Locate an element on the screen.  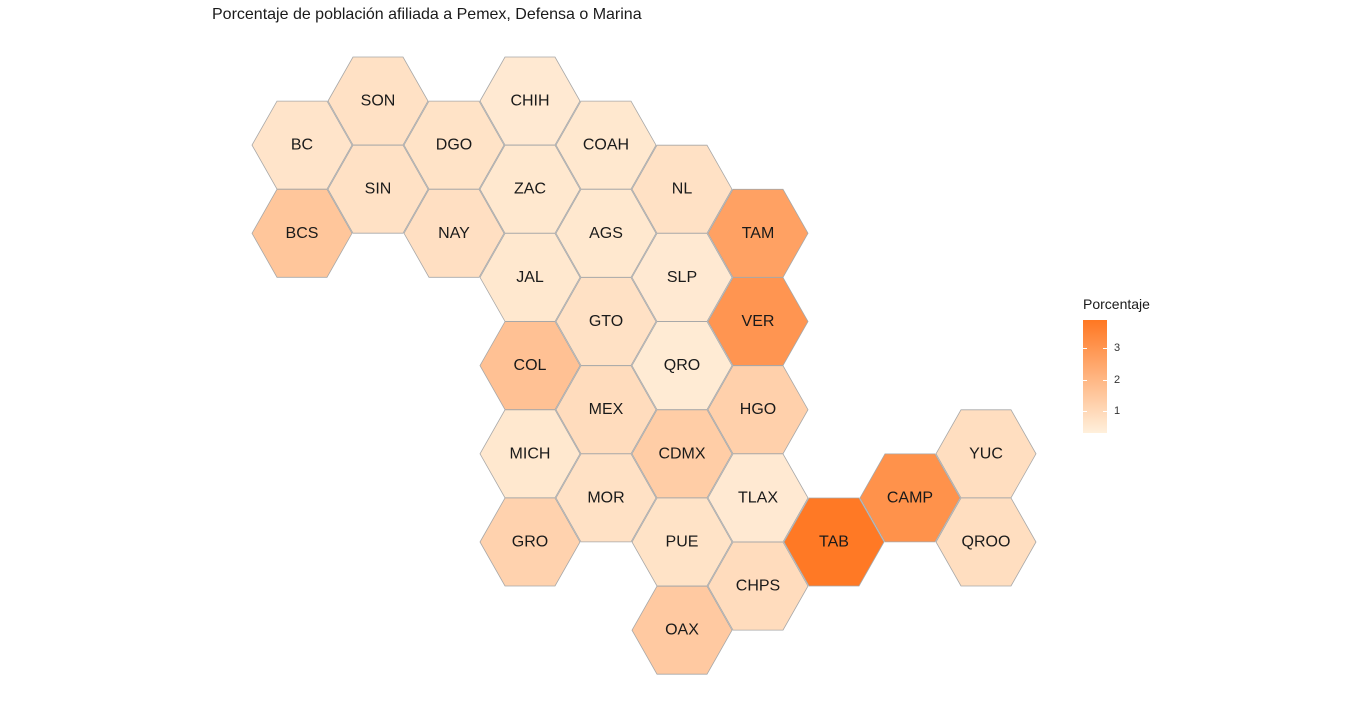
hex-label-tab: TAB is located at coordinates (834, 542).